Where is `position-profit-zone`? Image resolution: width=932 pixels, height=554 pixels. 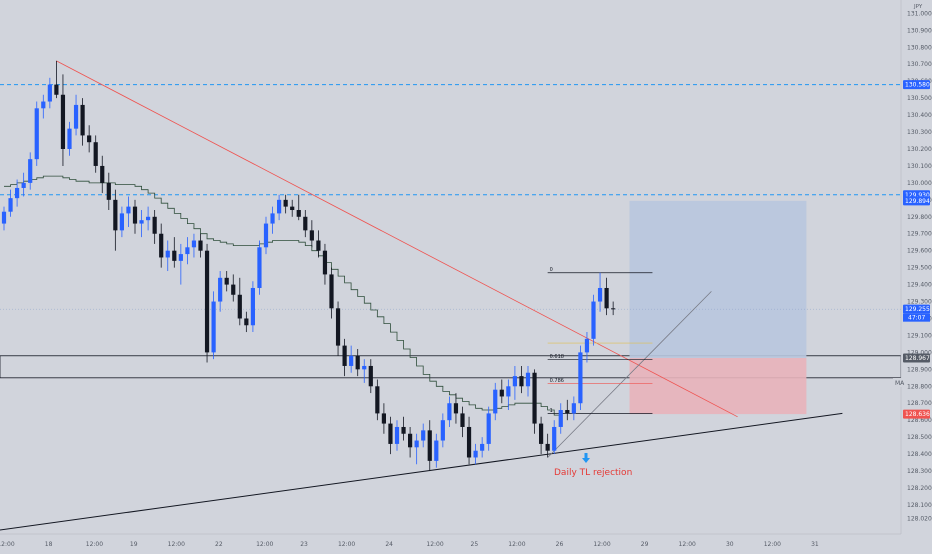
position-profit-zone is located at coordinates (718, 279).